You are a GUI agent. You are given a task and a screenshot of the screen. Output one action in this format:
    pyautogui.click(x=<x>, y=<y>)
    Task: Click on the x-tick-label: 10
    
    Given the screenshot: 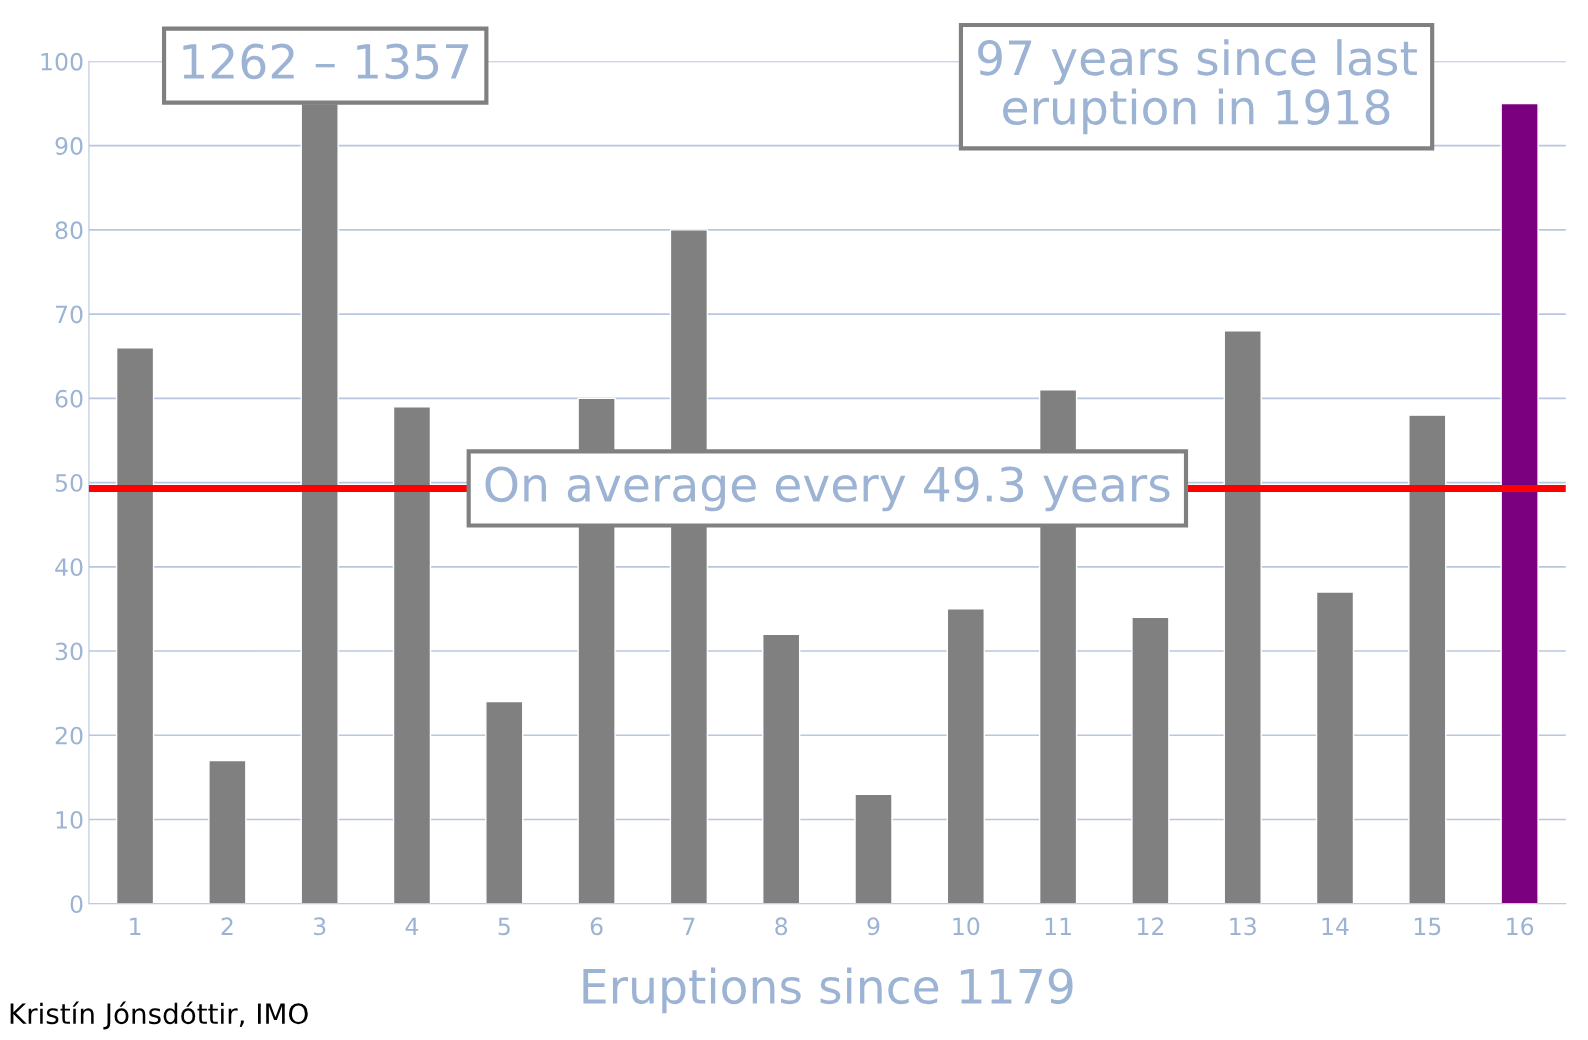 What is the action you would take?
    pyautogui.click(x=966, y=926)
    